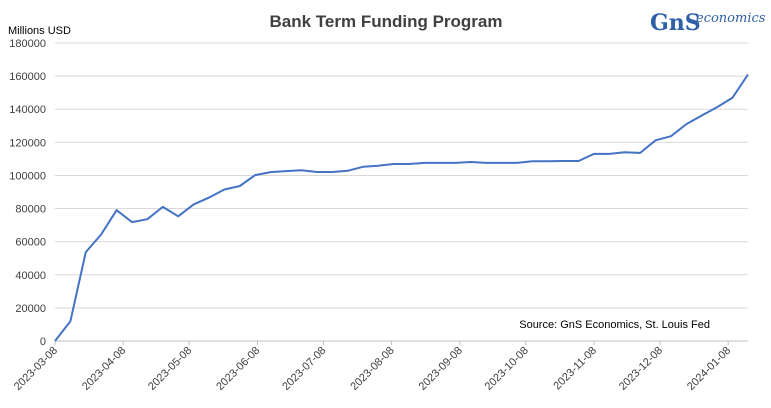  Describe the element at coordinates (27, 44) in the screenshot. I see `y-tick-9: 180000` at that location.